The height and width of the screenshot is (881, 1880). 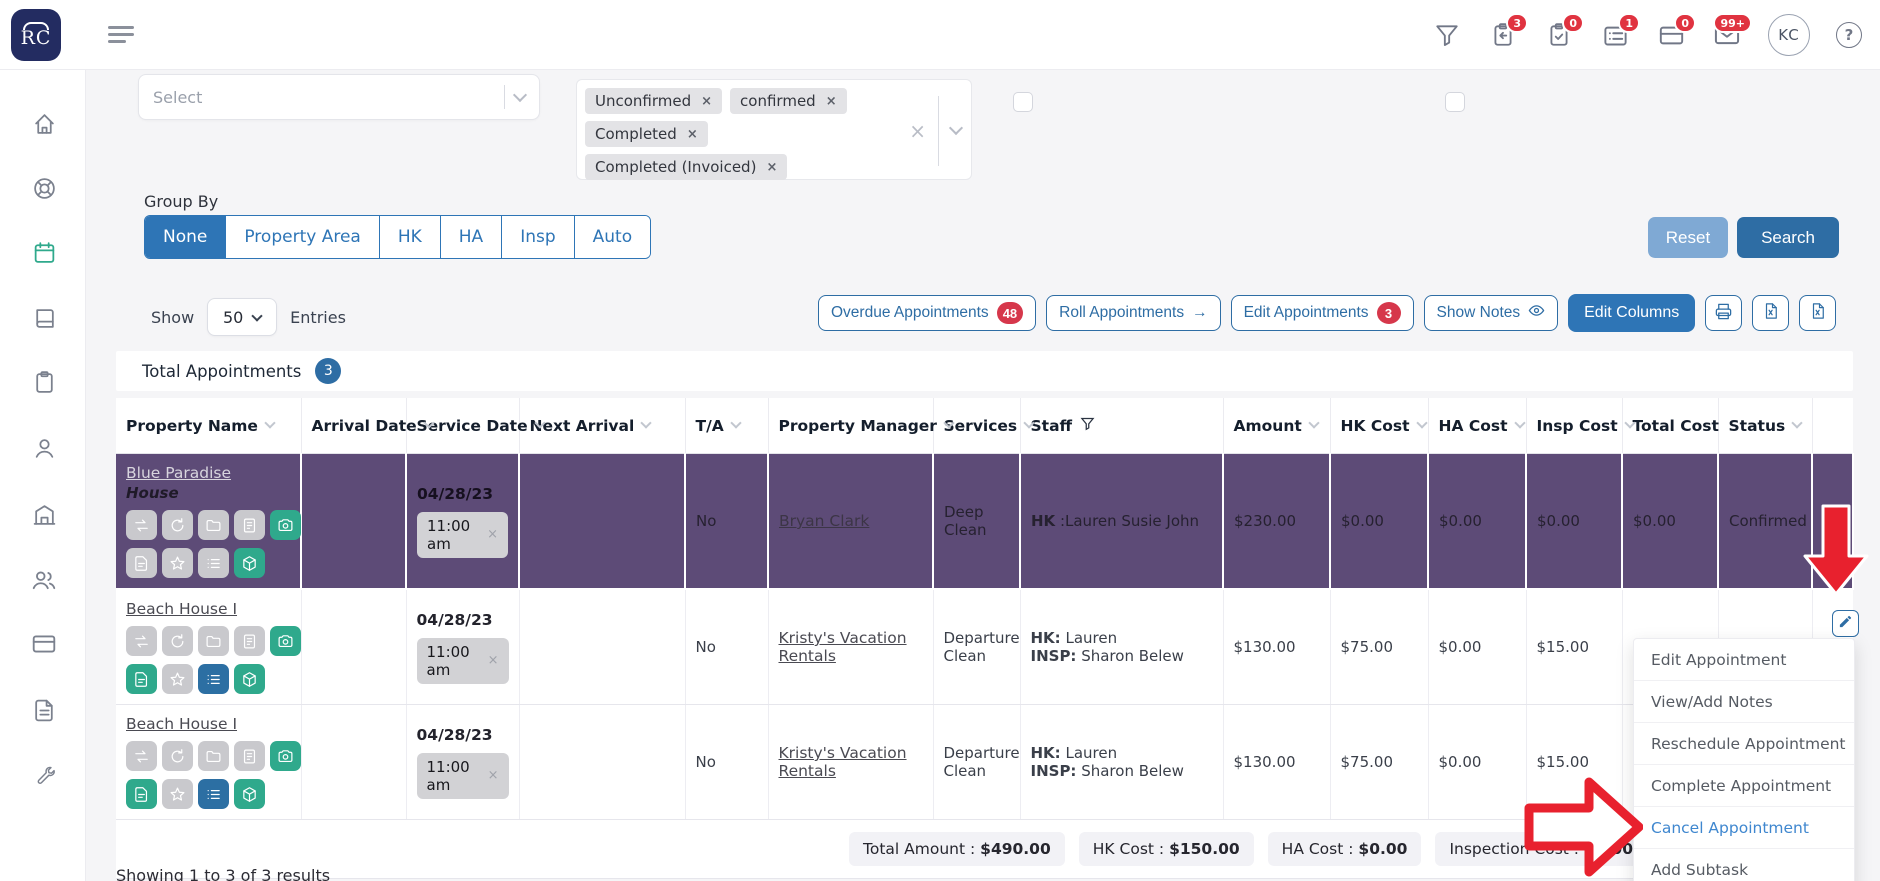 What do you see at coordinates (1508, 31) in the screenshot?
I see `clipboard-arrow-icon: 3` at bounding box center [1508, 31].